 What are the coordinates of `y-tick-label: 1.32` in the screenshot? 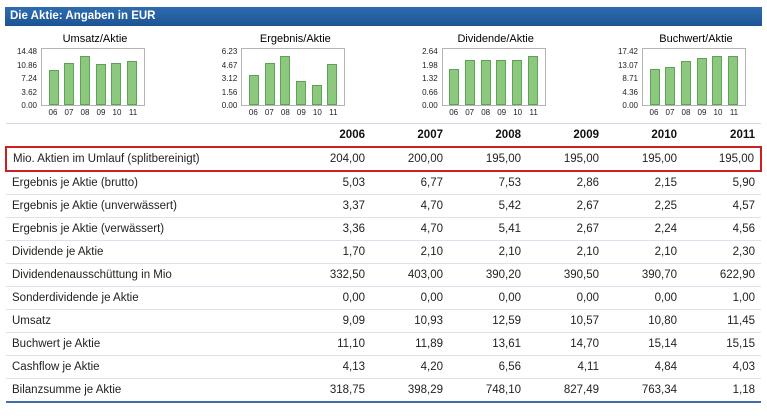 It's located at (430, 78).